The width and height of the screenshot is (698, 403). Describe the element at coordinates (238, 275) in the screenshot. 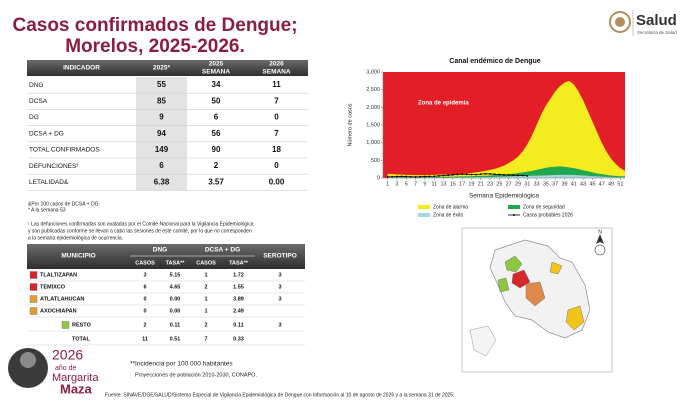

I see `cell: 1.72` at that location.